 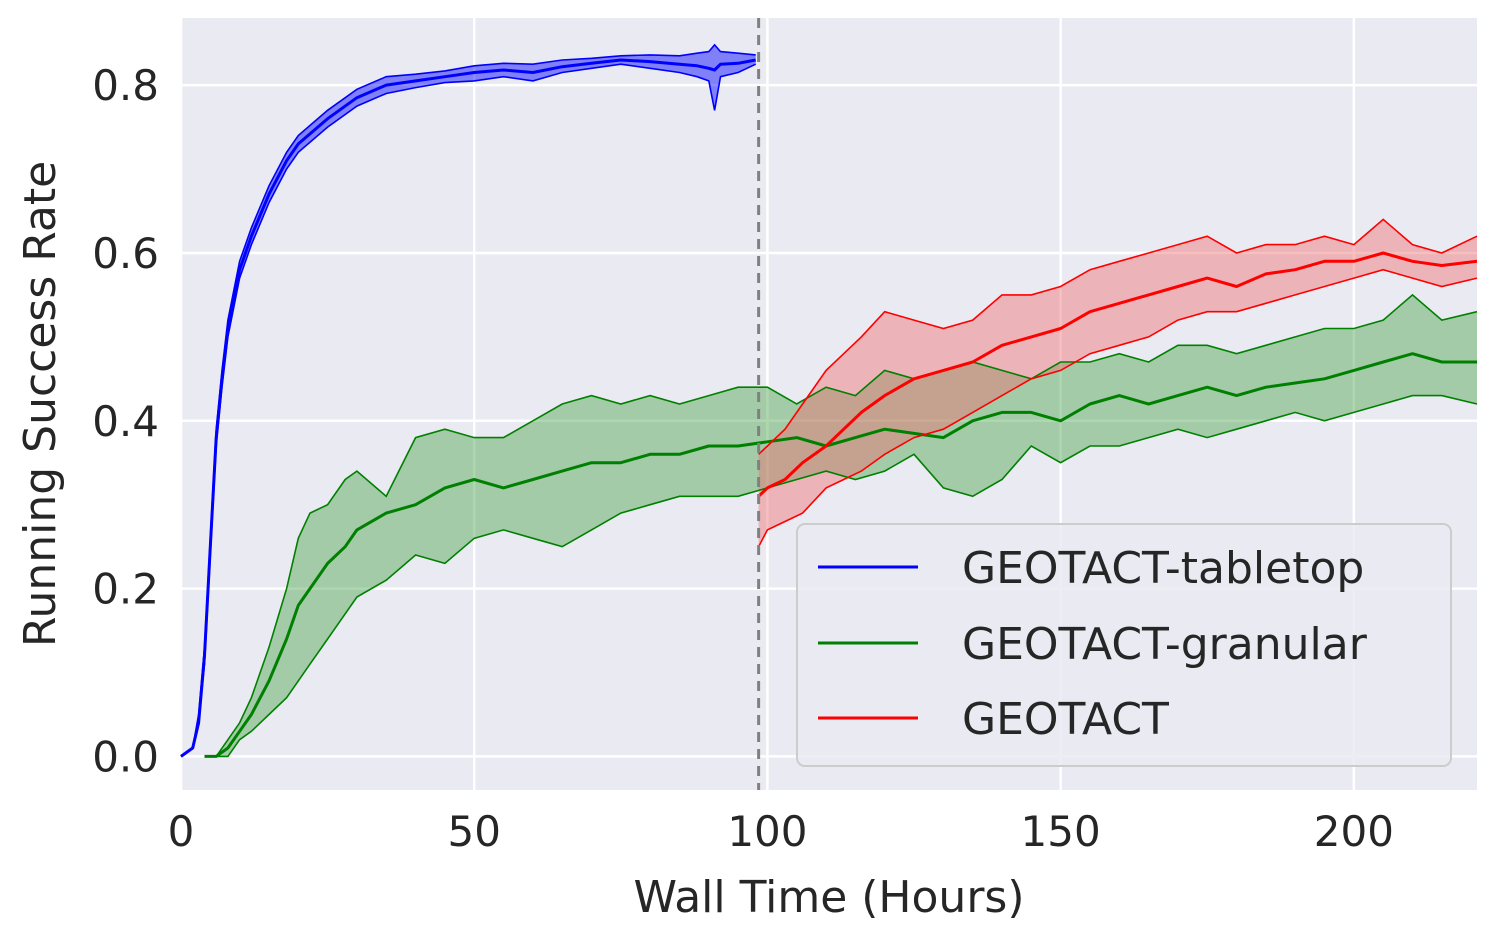 I want to click on legend-box, so click(x=1124, y=645).